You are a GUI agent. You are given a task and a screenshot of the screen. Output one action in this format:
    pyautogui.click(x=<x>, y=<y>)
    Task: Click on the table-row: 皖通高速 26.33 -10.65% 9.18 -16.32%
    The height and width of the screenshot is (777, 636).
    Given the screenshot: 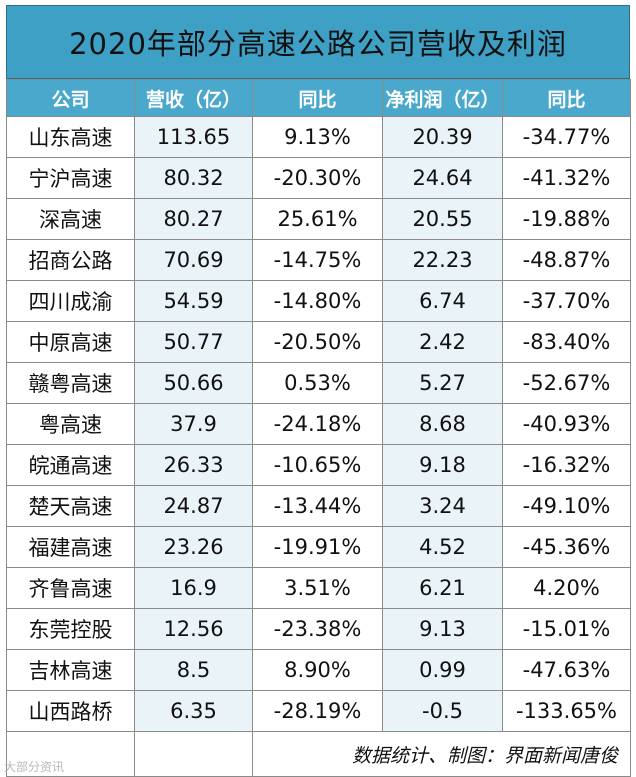 What is the action you would take?
    pyautogui.click(x=318, y=465)
    